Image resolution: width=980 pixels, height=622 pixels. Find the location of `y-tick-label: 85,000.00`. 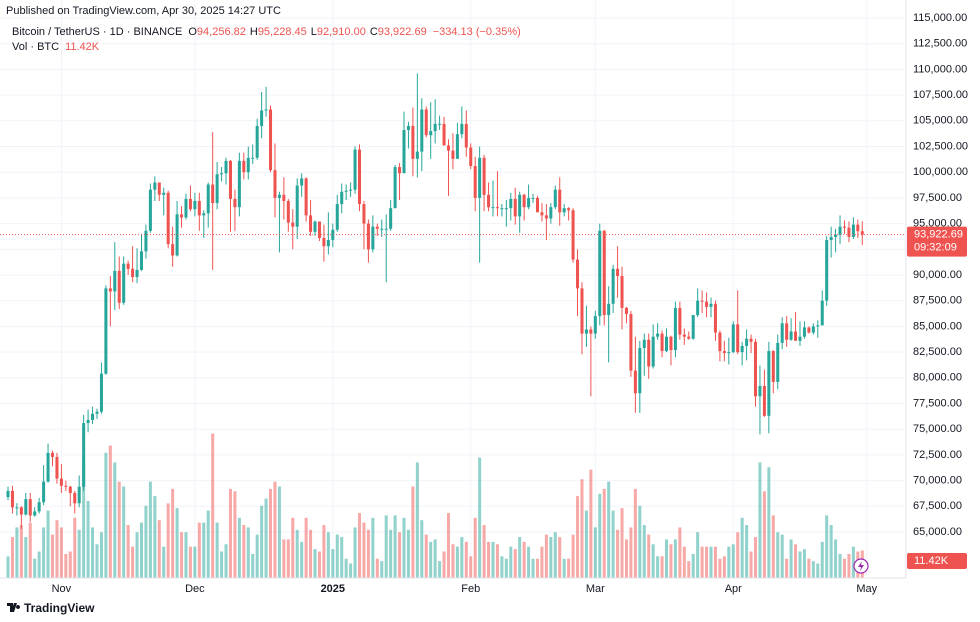

y-tick-label: 85,000.00 is located at coordinates (937, 326).